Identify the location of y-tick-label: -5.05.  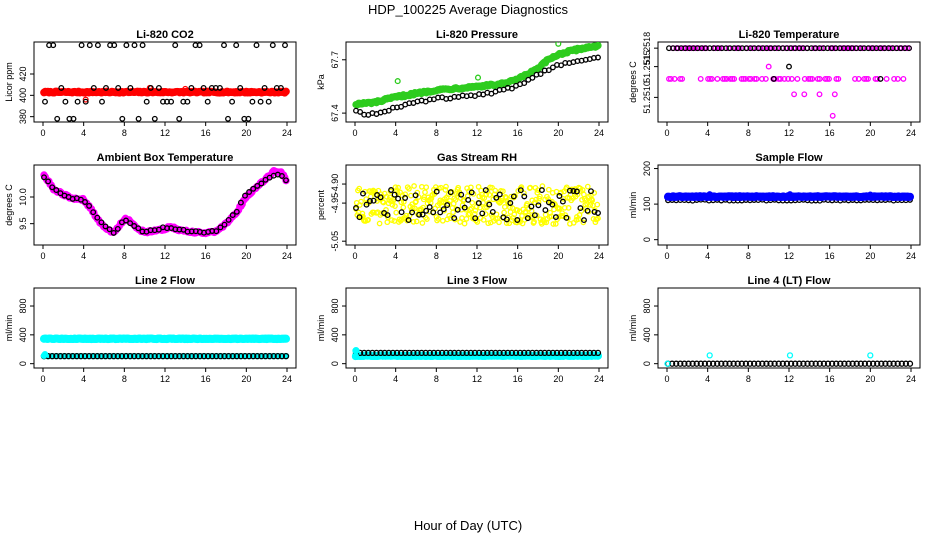
(335, 241).